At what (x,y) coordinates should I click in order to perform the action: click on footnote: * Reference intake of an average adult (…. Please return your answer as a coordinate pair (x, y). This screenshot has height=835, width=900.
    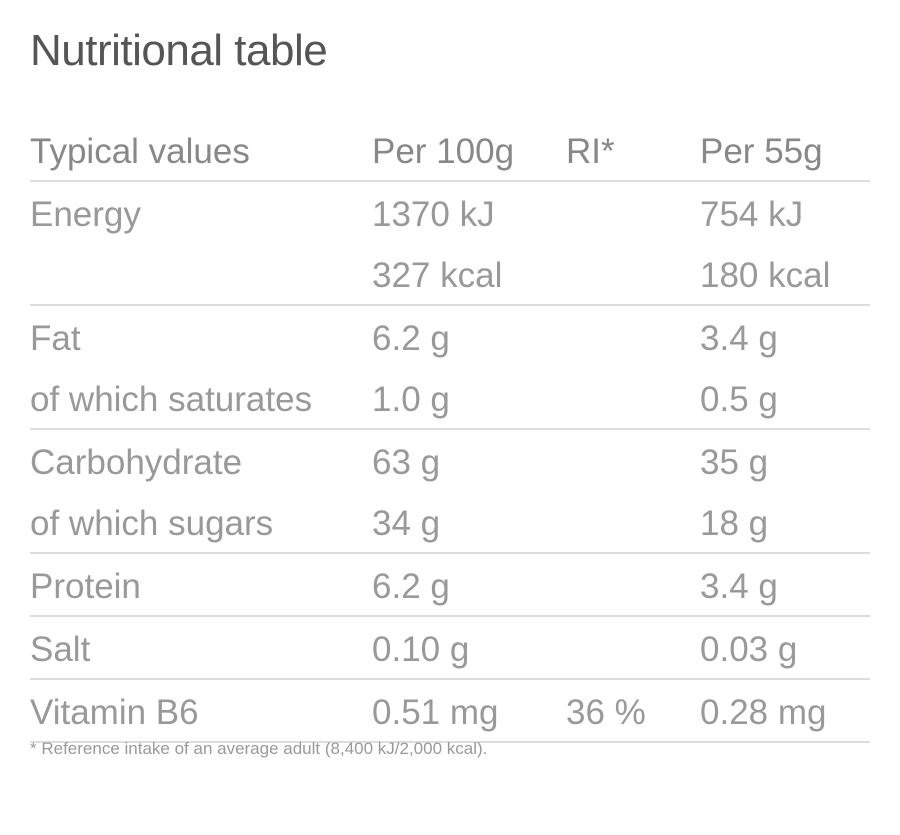
    Looking at the image, I should click on (259, 748).